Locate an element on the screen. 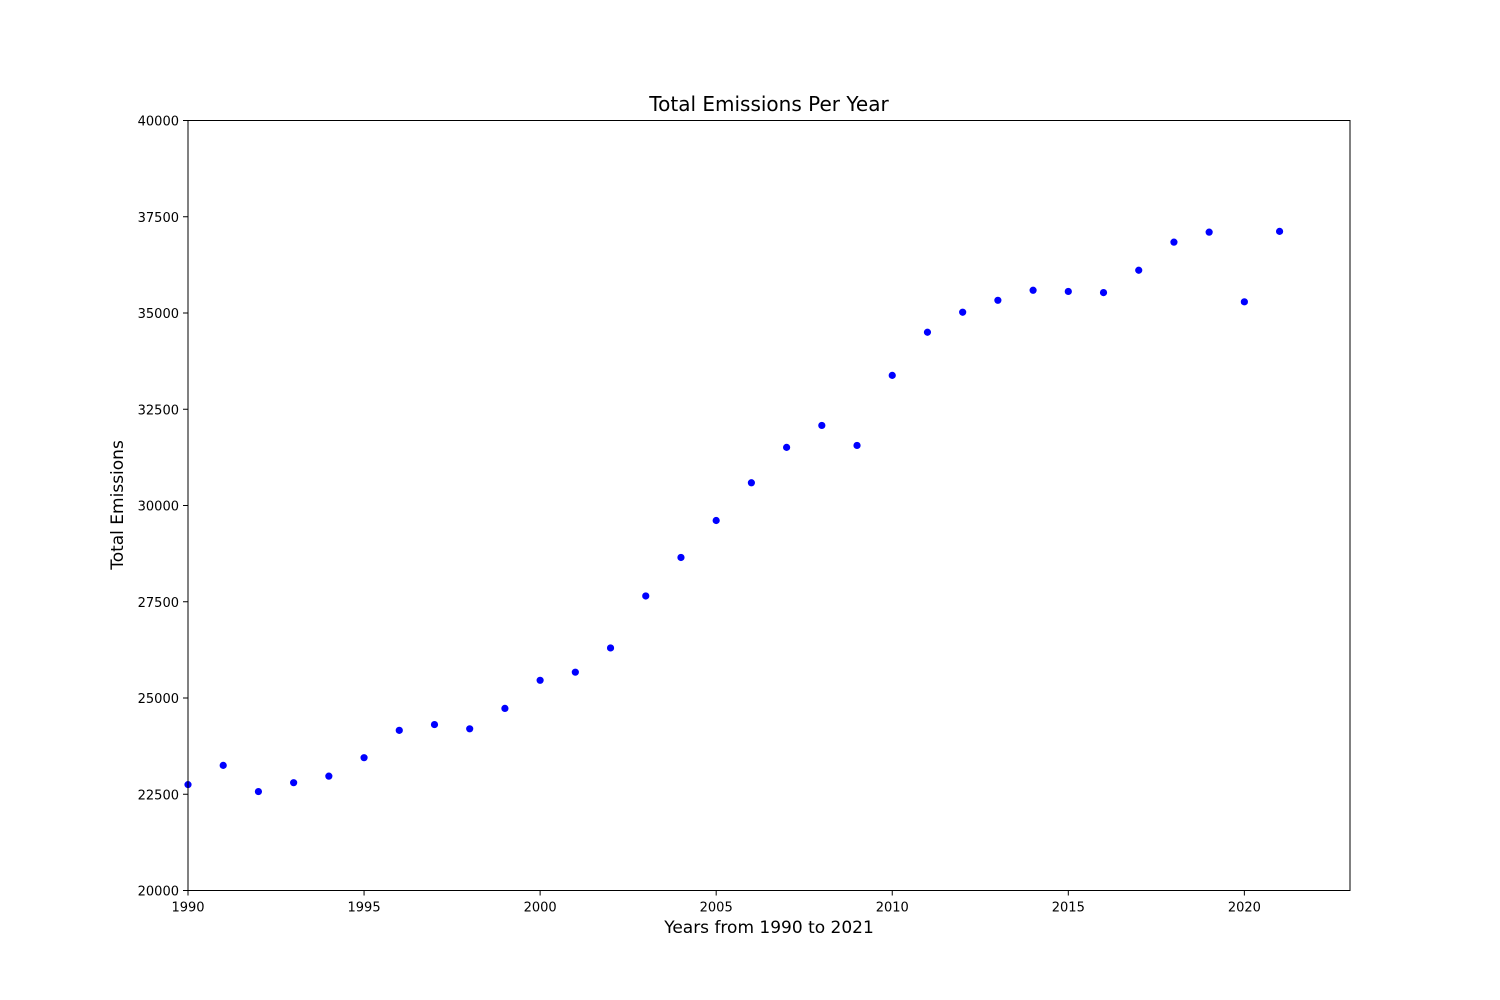 The height and width of the screenshot is (1000, 1500). x-axis-title: Years from 1990 to 2021 is located at coordinates (768, 928).